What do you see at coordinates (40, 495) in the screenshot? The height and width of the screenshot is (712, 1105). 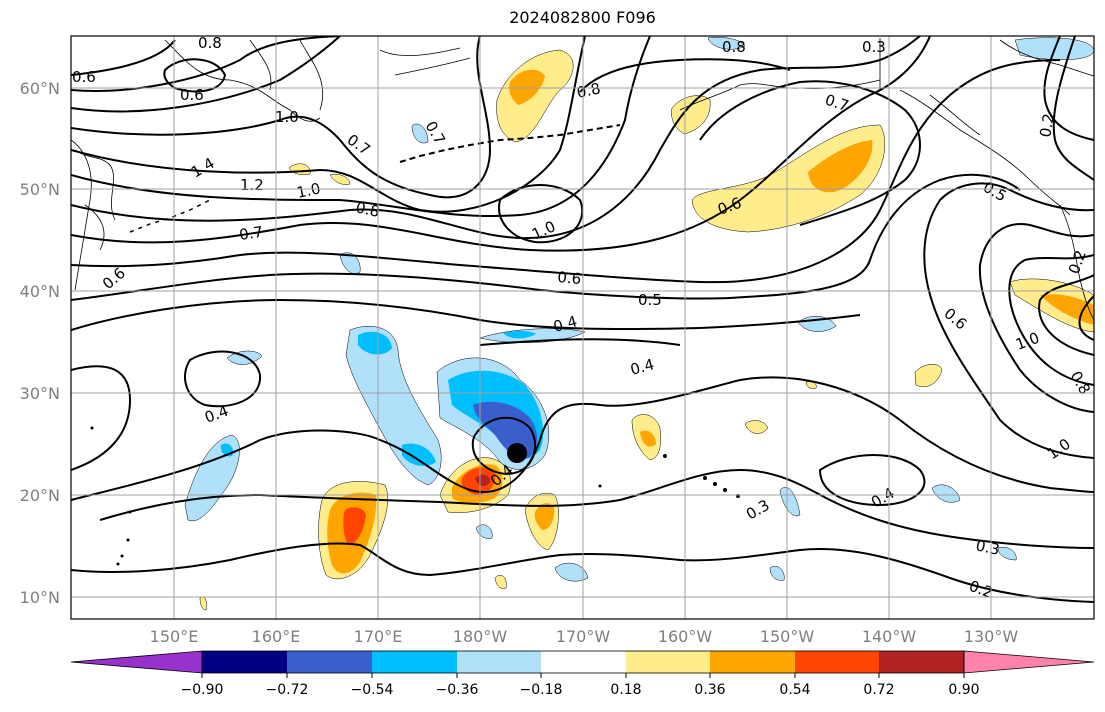 I see `lat-tick-label: 20°N` at bounding box center [40, 495].